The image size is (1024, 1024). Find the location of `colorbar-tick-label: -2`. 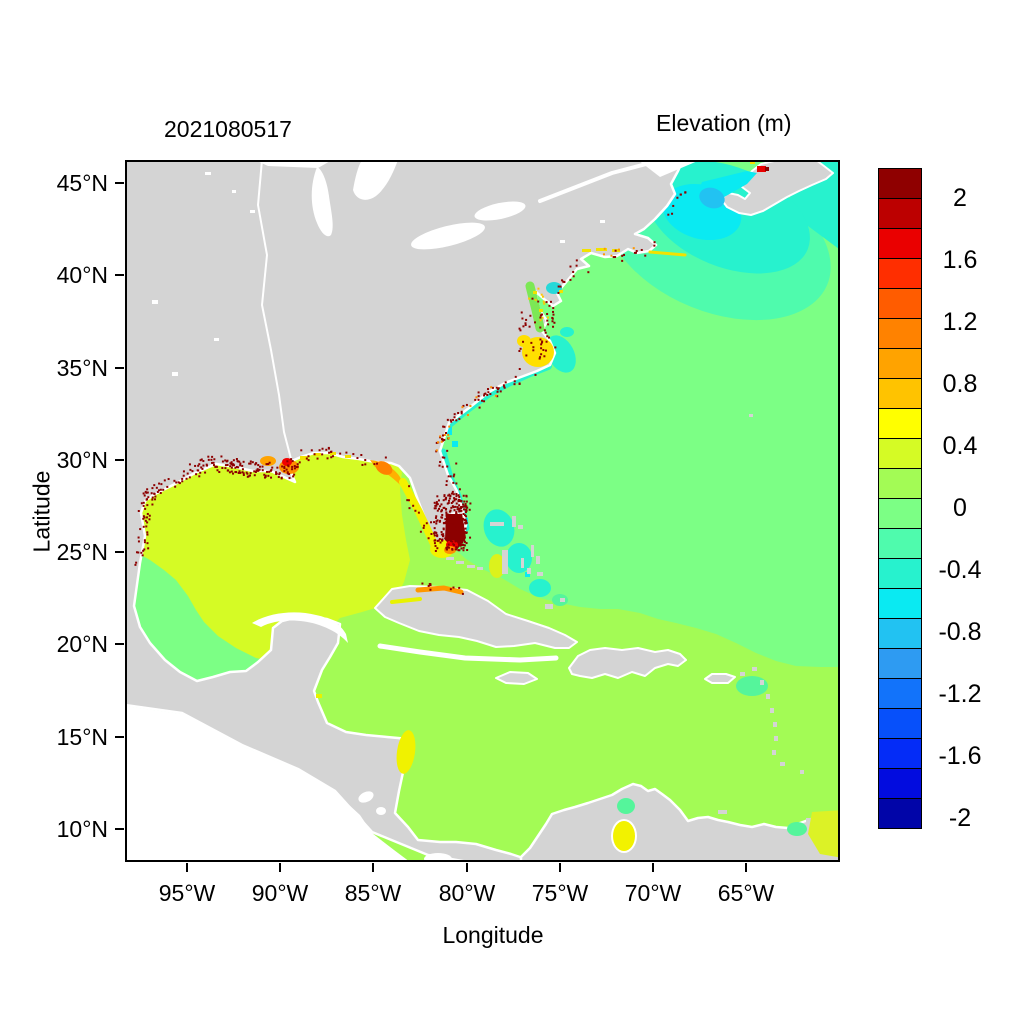

colorbar-tick-label: -2 is located at coordinates (960, 818).